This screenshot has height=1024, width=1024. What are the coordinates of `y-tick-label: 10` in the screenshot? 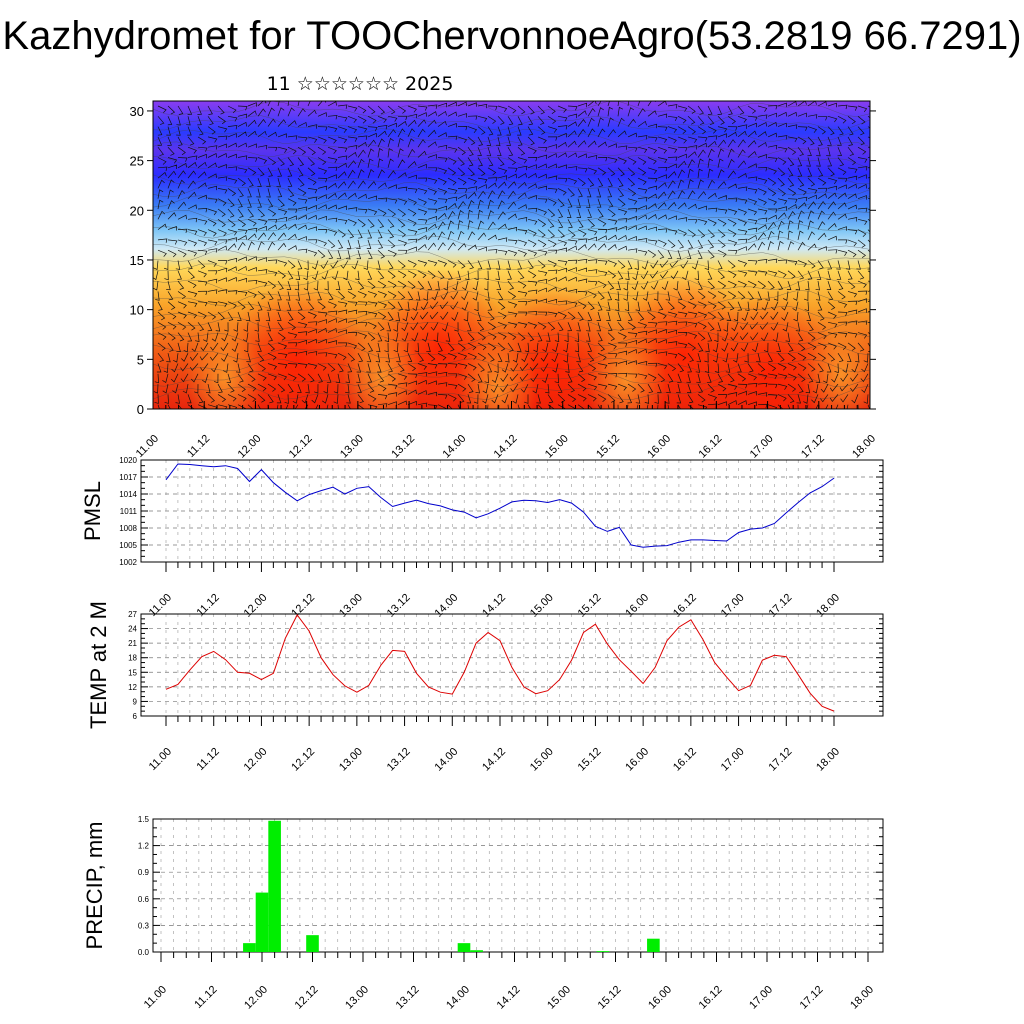 It's located at (137, 310).